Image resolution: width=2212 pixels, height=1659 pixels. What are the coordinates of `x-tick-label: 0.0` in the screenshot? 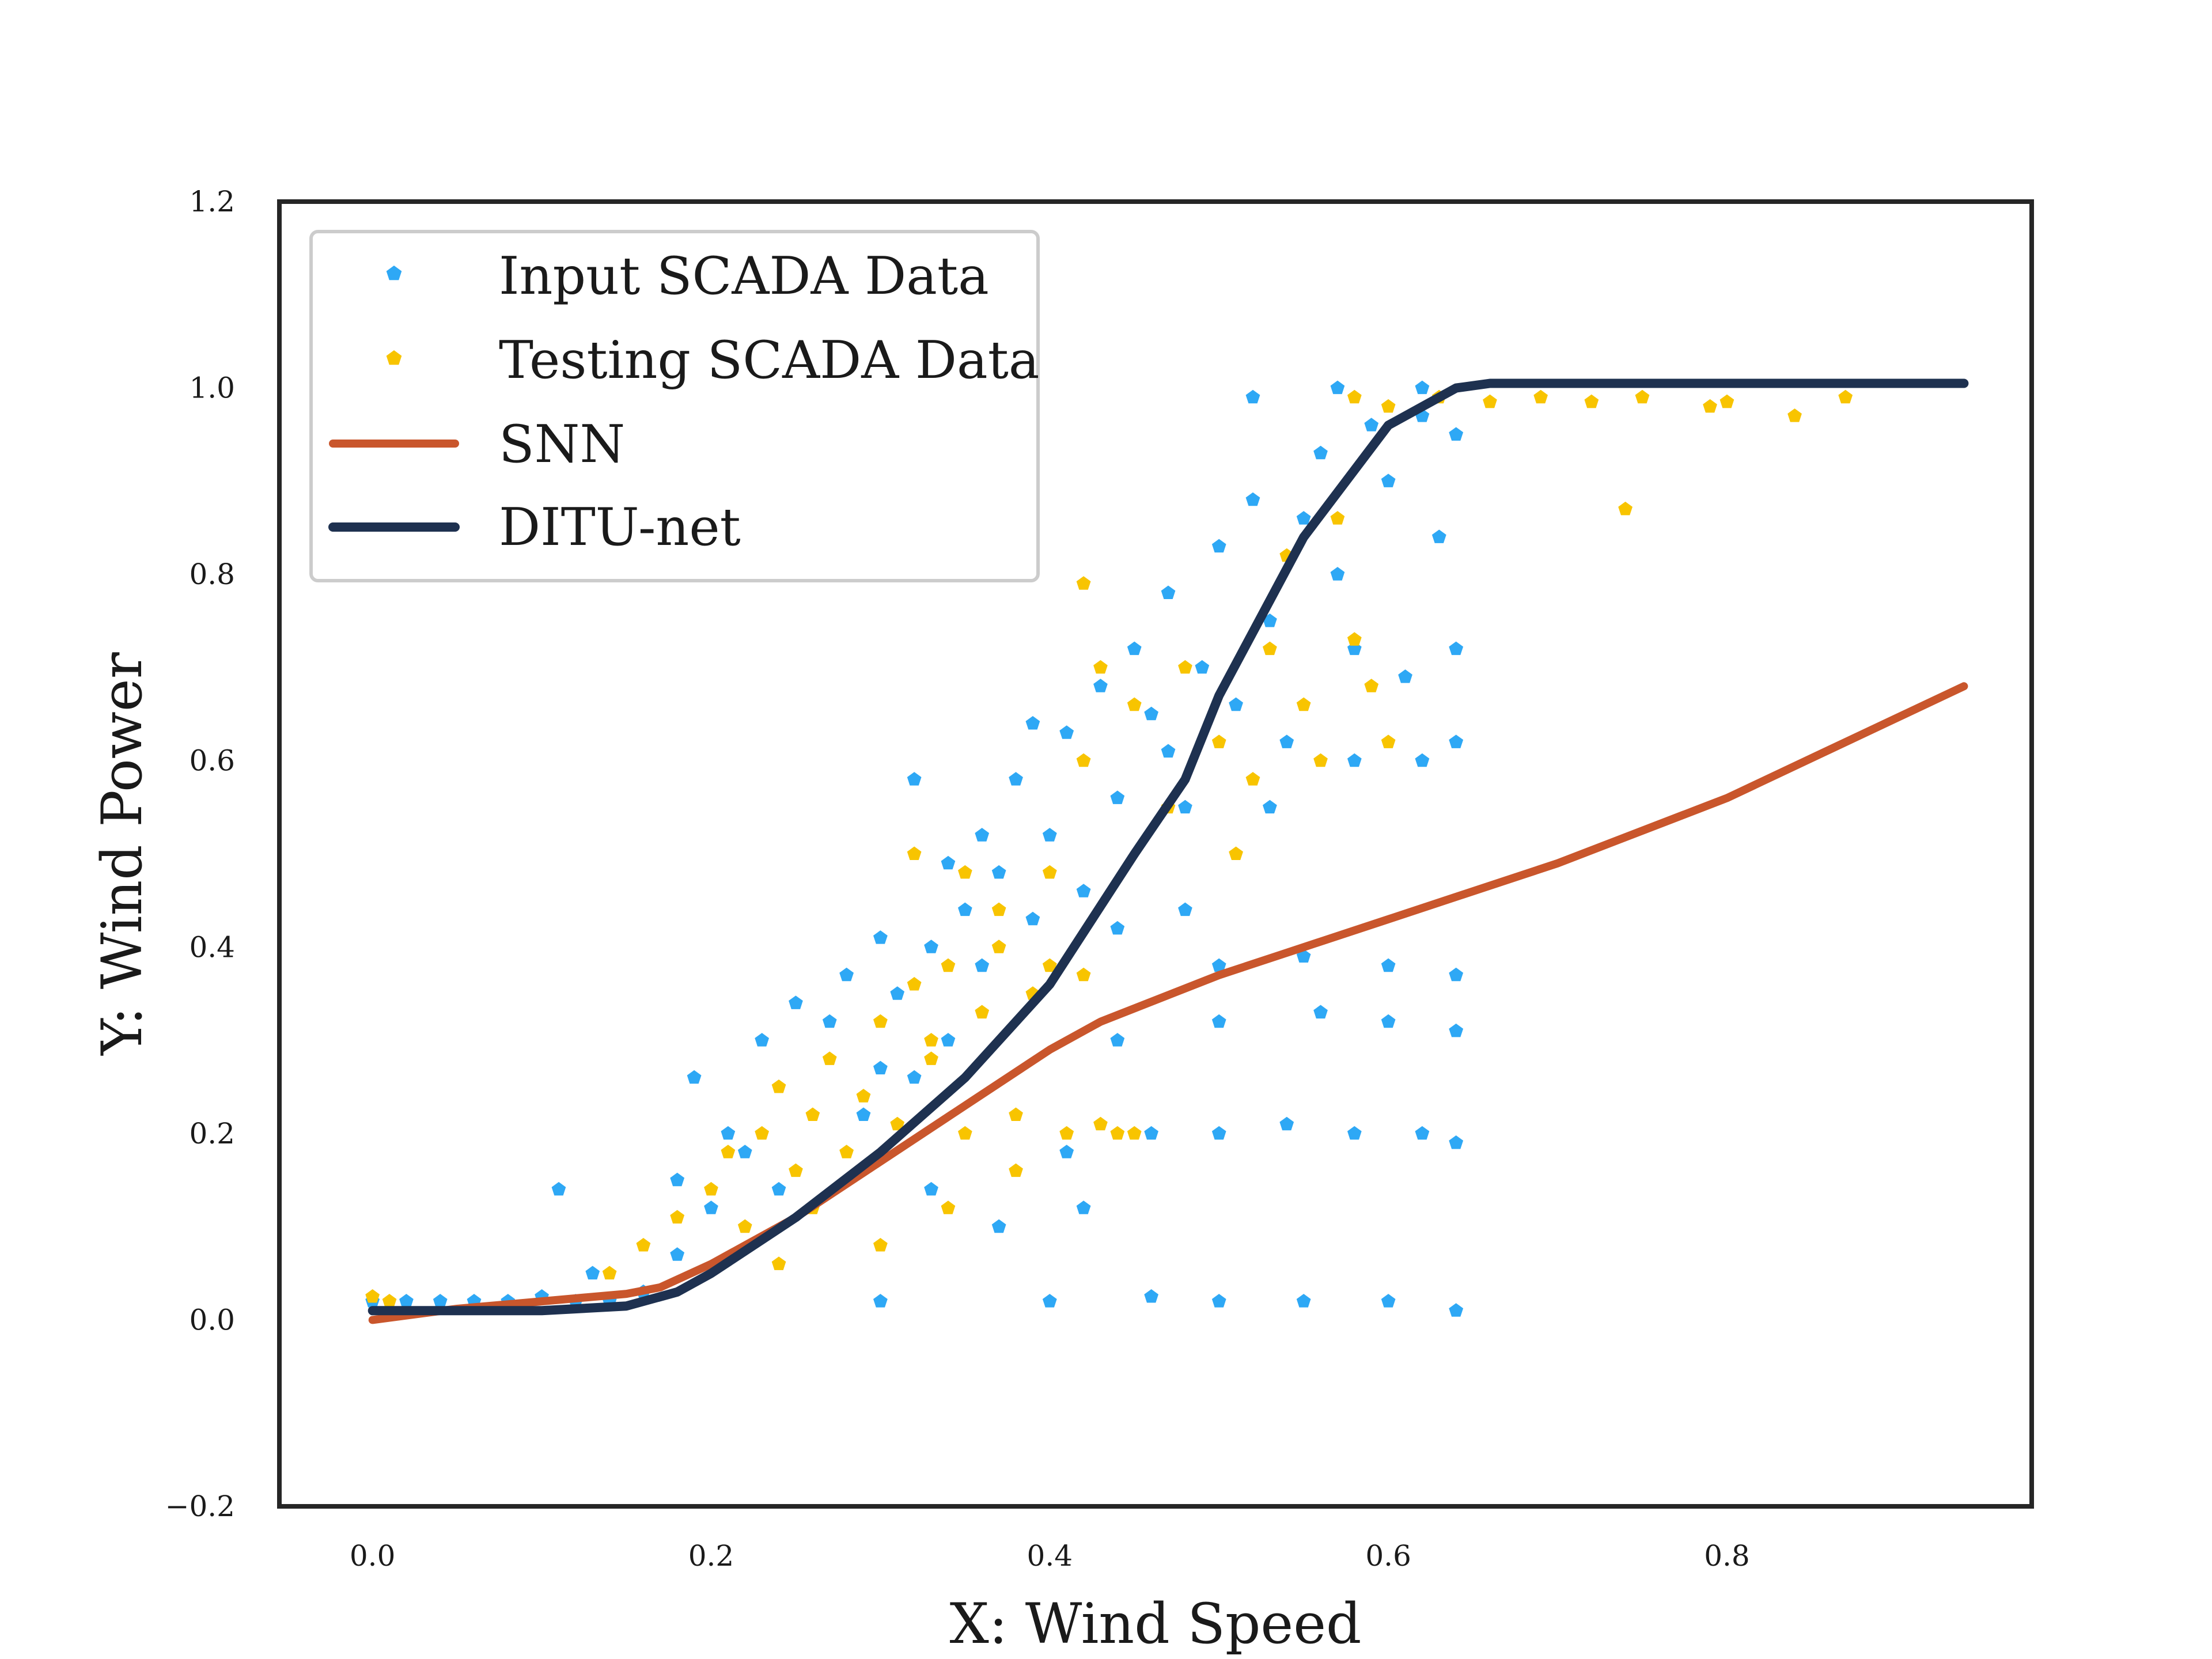 It's located at (373, 1556).